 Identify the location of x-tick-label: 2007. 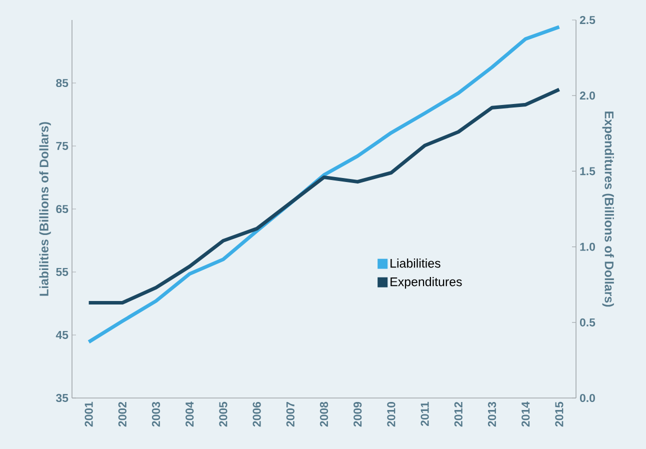
(290, 414).